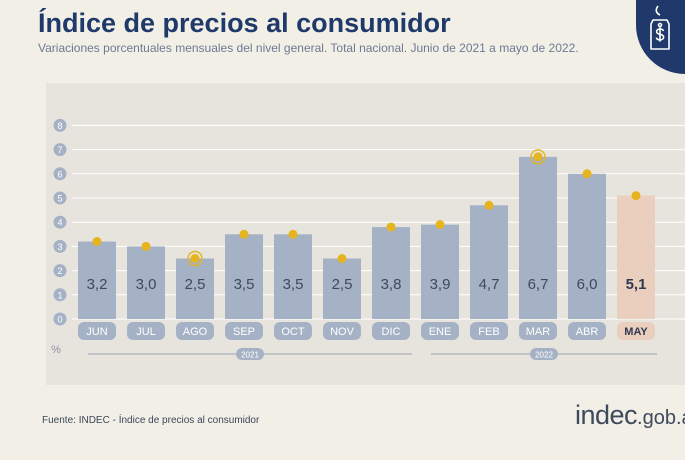  What do you see at coordinates (660, 27) in the screenshot?
I see `price-tag-icon` at bounding box center [660, 27].